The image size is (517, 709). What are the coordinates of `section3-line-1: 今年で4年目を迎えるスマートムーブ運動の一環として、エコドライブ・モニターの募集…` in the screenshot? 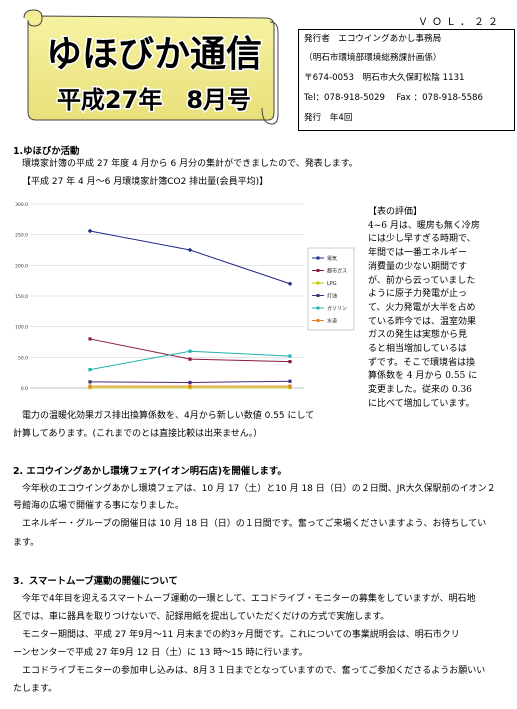 It's located at (249, 599).